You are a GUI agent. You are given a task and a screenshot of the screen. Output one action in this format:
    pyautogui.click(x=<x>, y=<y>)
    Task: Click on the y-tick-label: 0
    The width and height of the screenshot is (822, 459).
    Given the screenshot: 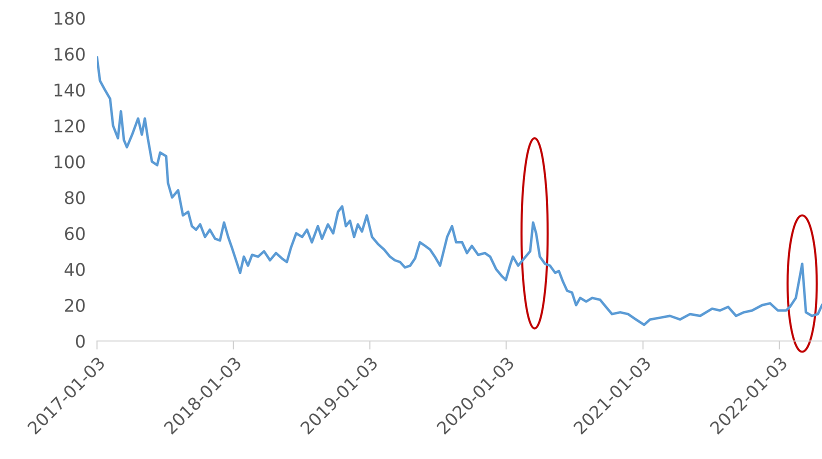 What is the action you would take?
    pyautogui.click(x=80, y=341)
    